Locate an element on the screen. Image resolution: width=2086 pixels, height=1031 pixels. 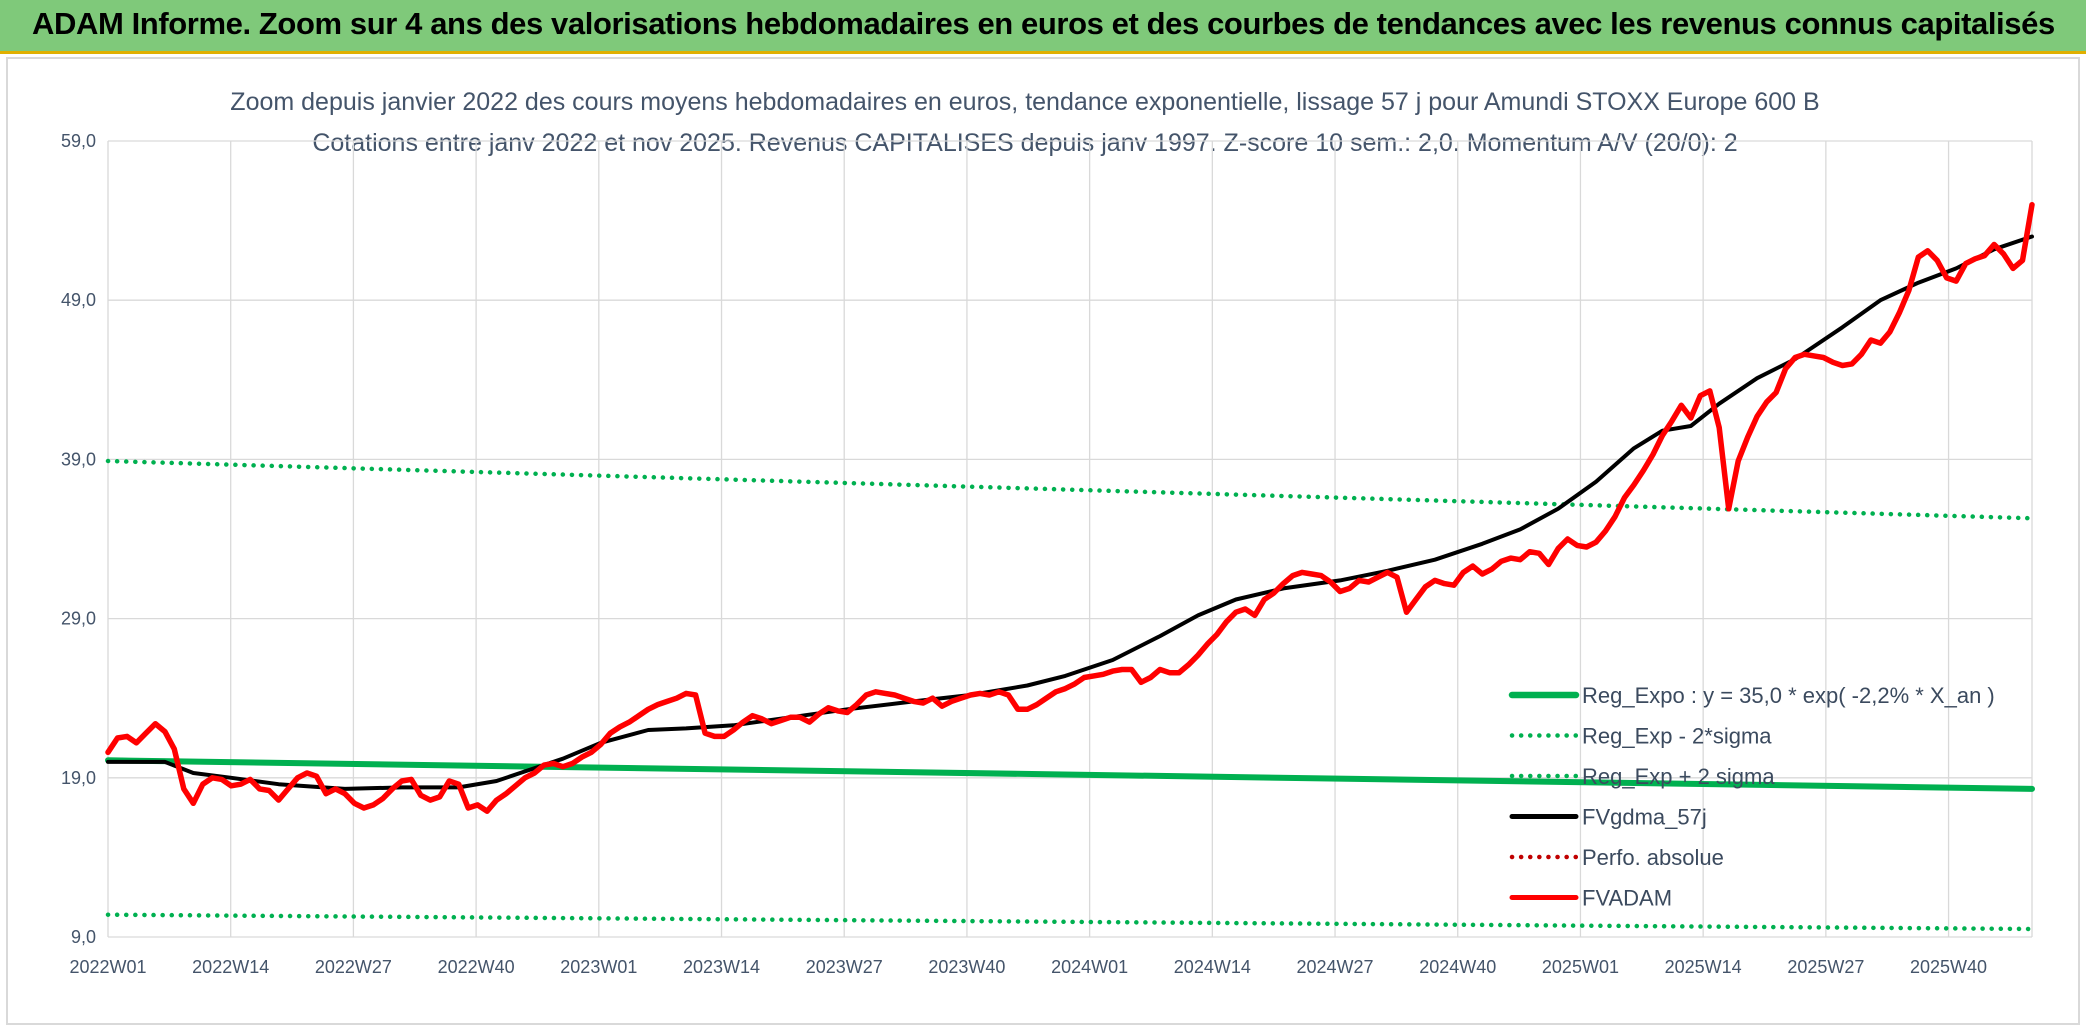
legend-label: FVADAM is located at coordinates (1627, 898).